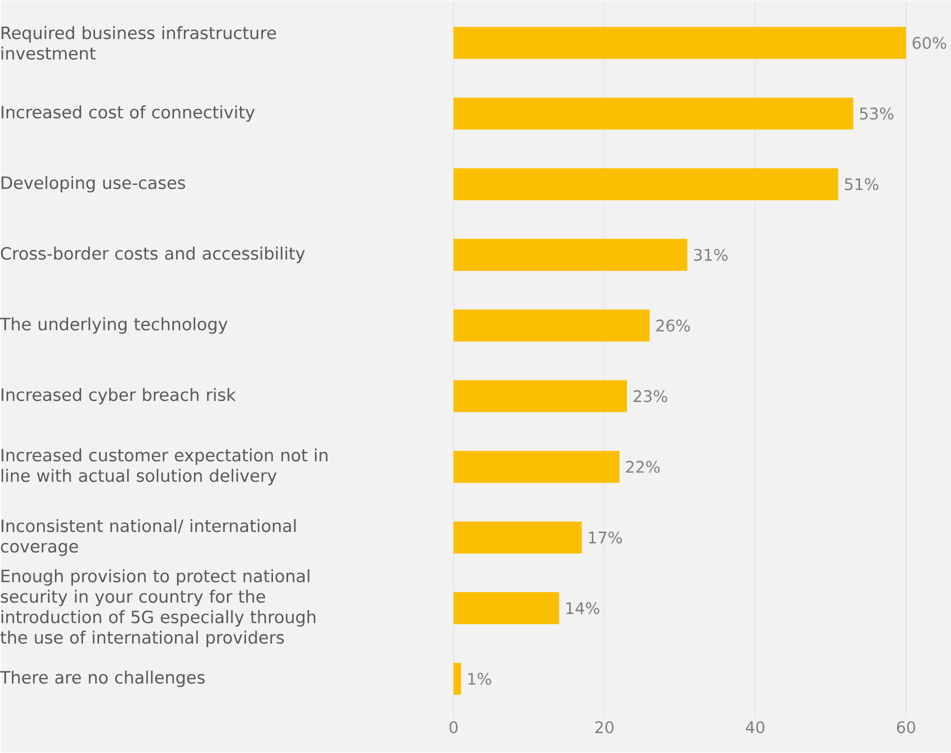 Image resolution: width=951 pixels, height=753 pixels. Describe the element at coordinates (152, 255) in the screenshot. I see `y-tick-label: Cross-border costs and accessibility` at that location.